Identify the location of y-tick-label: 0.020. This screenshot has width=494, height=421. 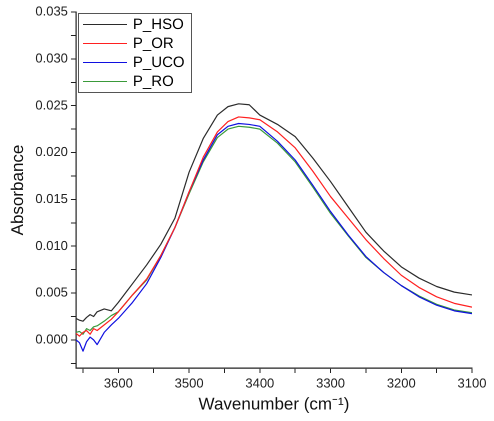
(51, 152).